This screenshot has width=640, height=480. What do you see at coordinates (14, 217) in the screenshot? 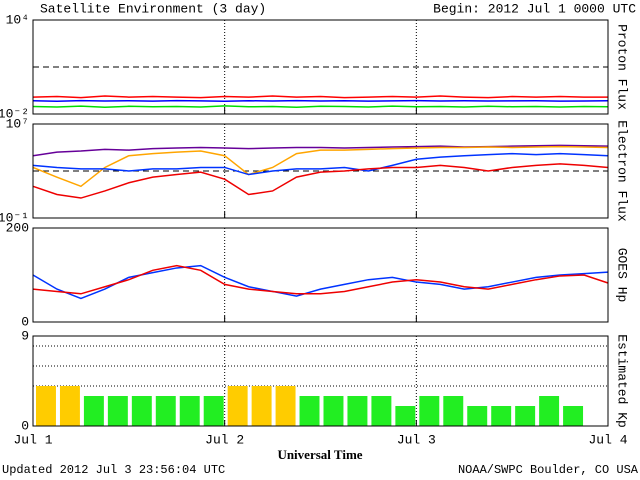
I see `y-tick-label: 10⁻¹` at bounding box center [14, 217].